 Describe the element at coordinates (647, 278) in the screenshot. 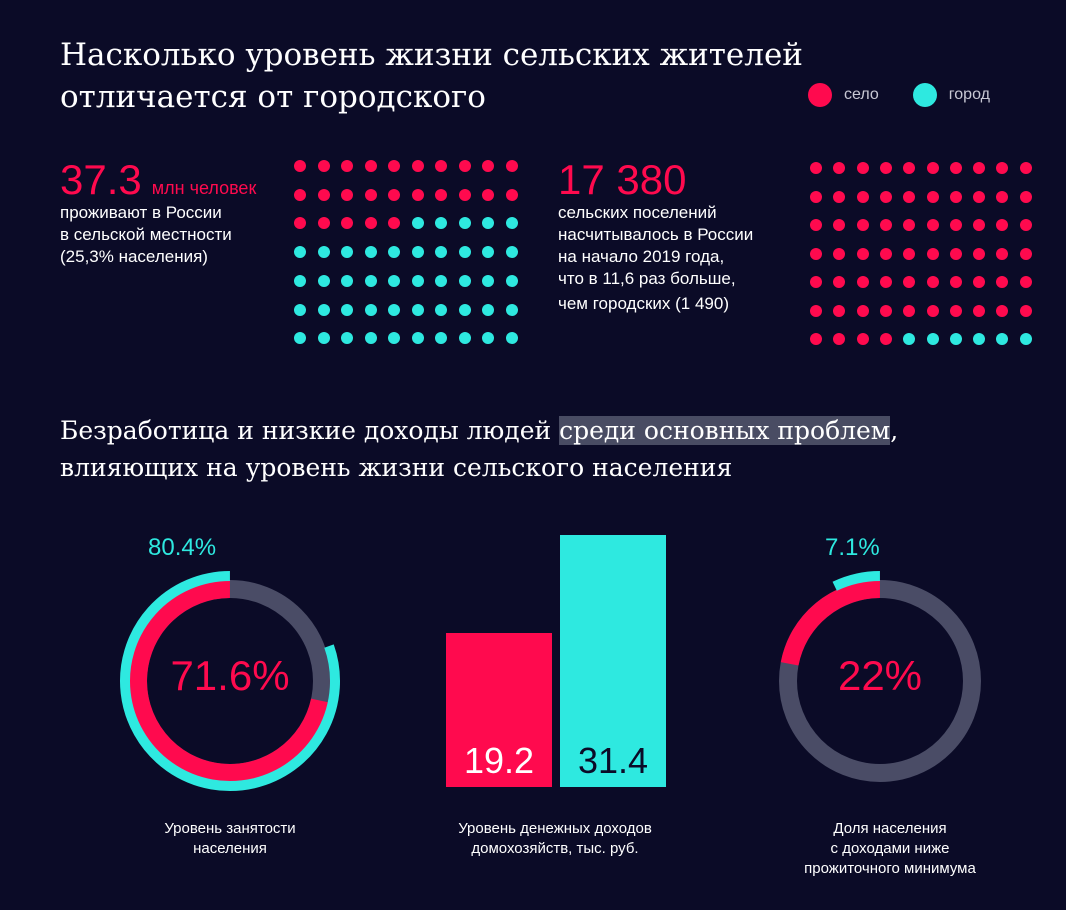

I see `settlements-line-4: что в 11,6 раз больше,` at that location.